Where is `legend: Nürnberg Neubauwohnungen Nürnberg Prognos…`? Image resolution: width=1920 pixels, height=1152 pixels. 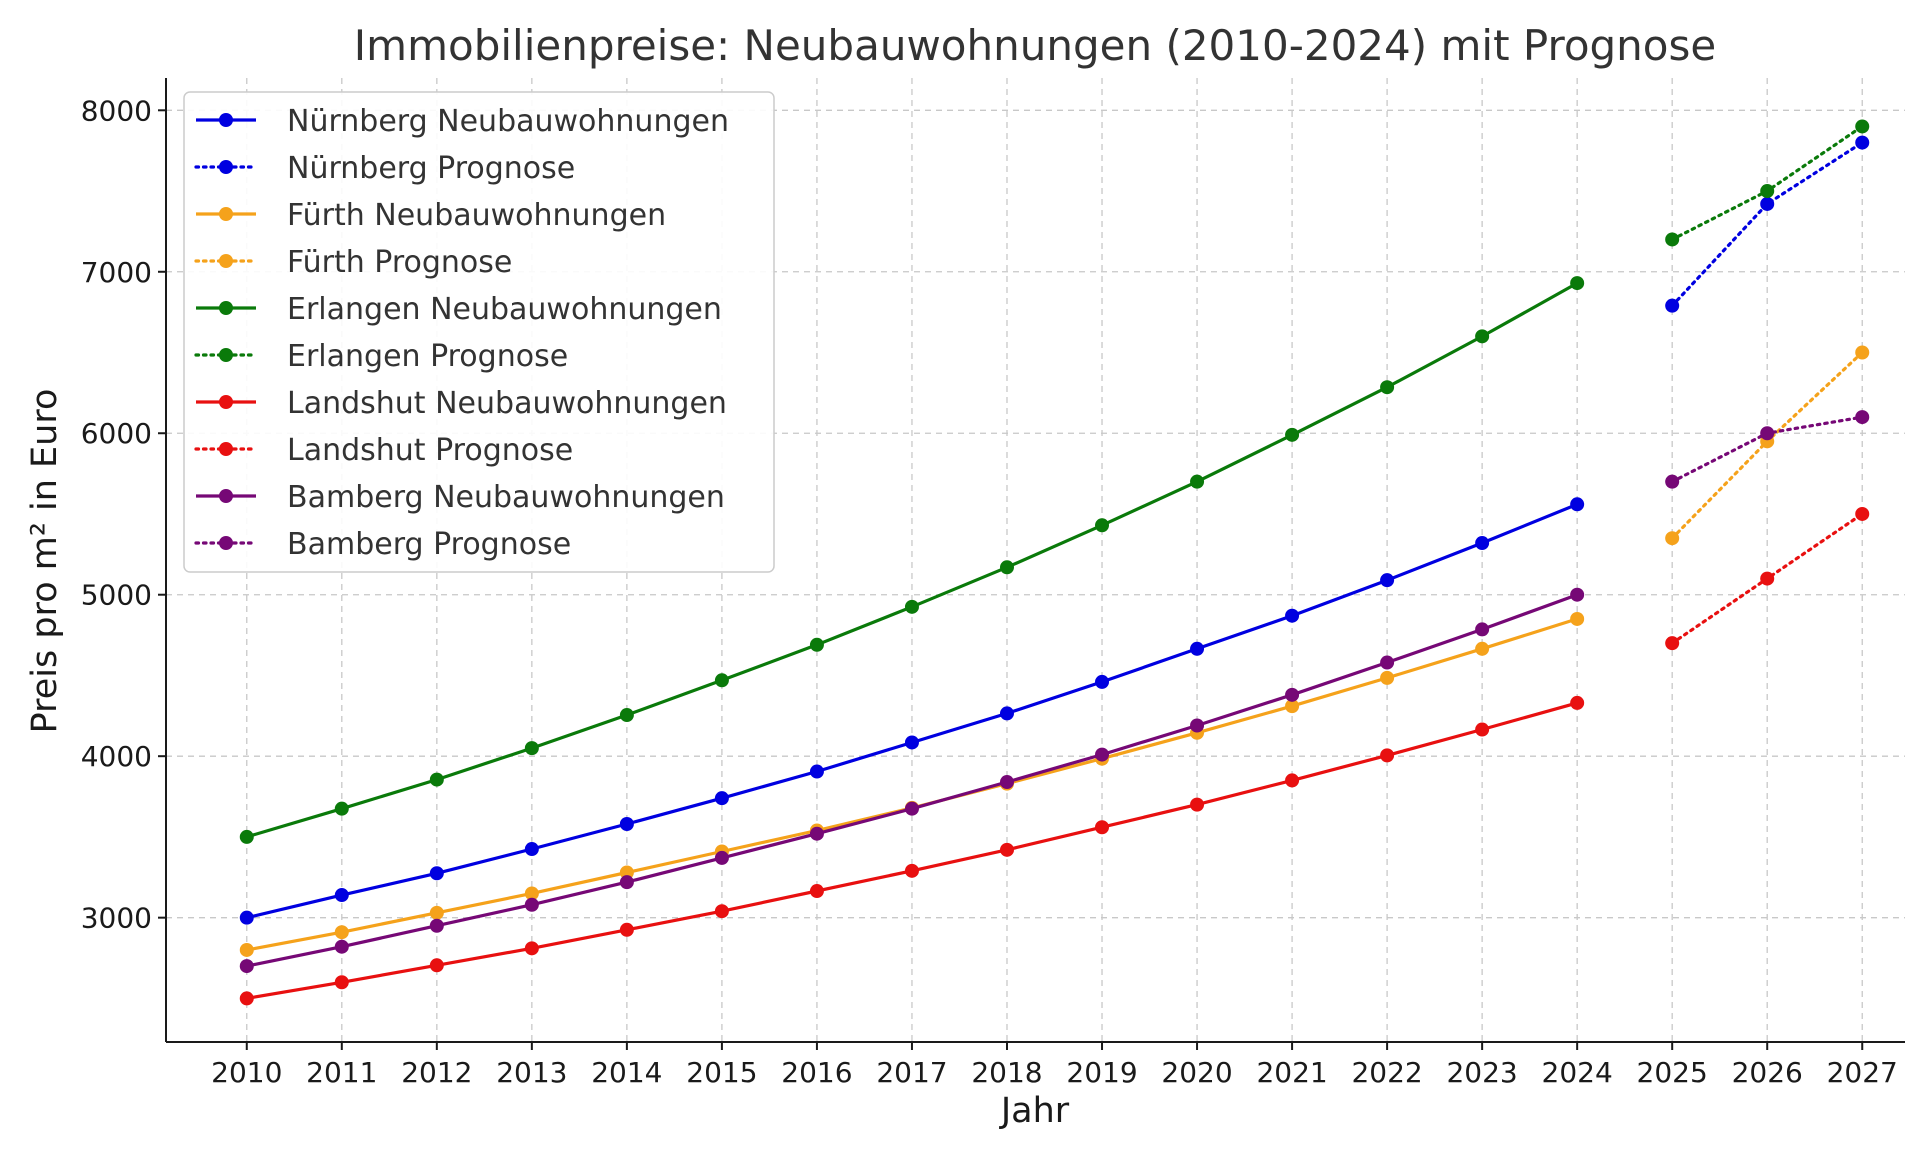 legend: Nürnberg Neubauwohnungen Nürnberg Prognos… is located at coordinates (479, 332).